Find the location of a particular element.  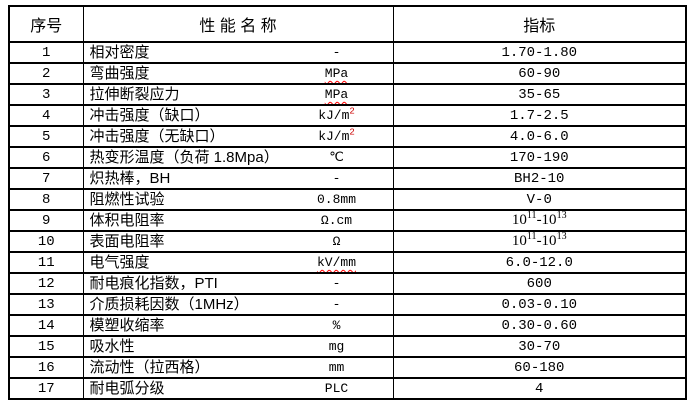

unit-text: - is located at coordinates (336, 52).